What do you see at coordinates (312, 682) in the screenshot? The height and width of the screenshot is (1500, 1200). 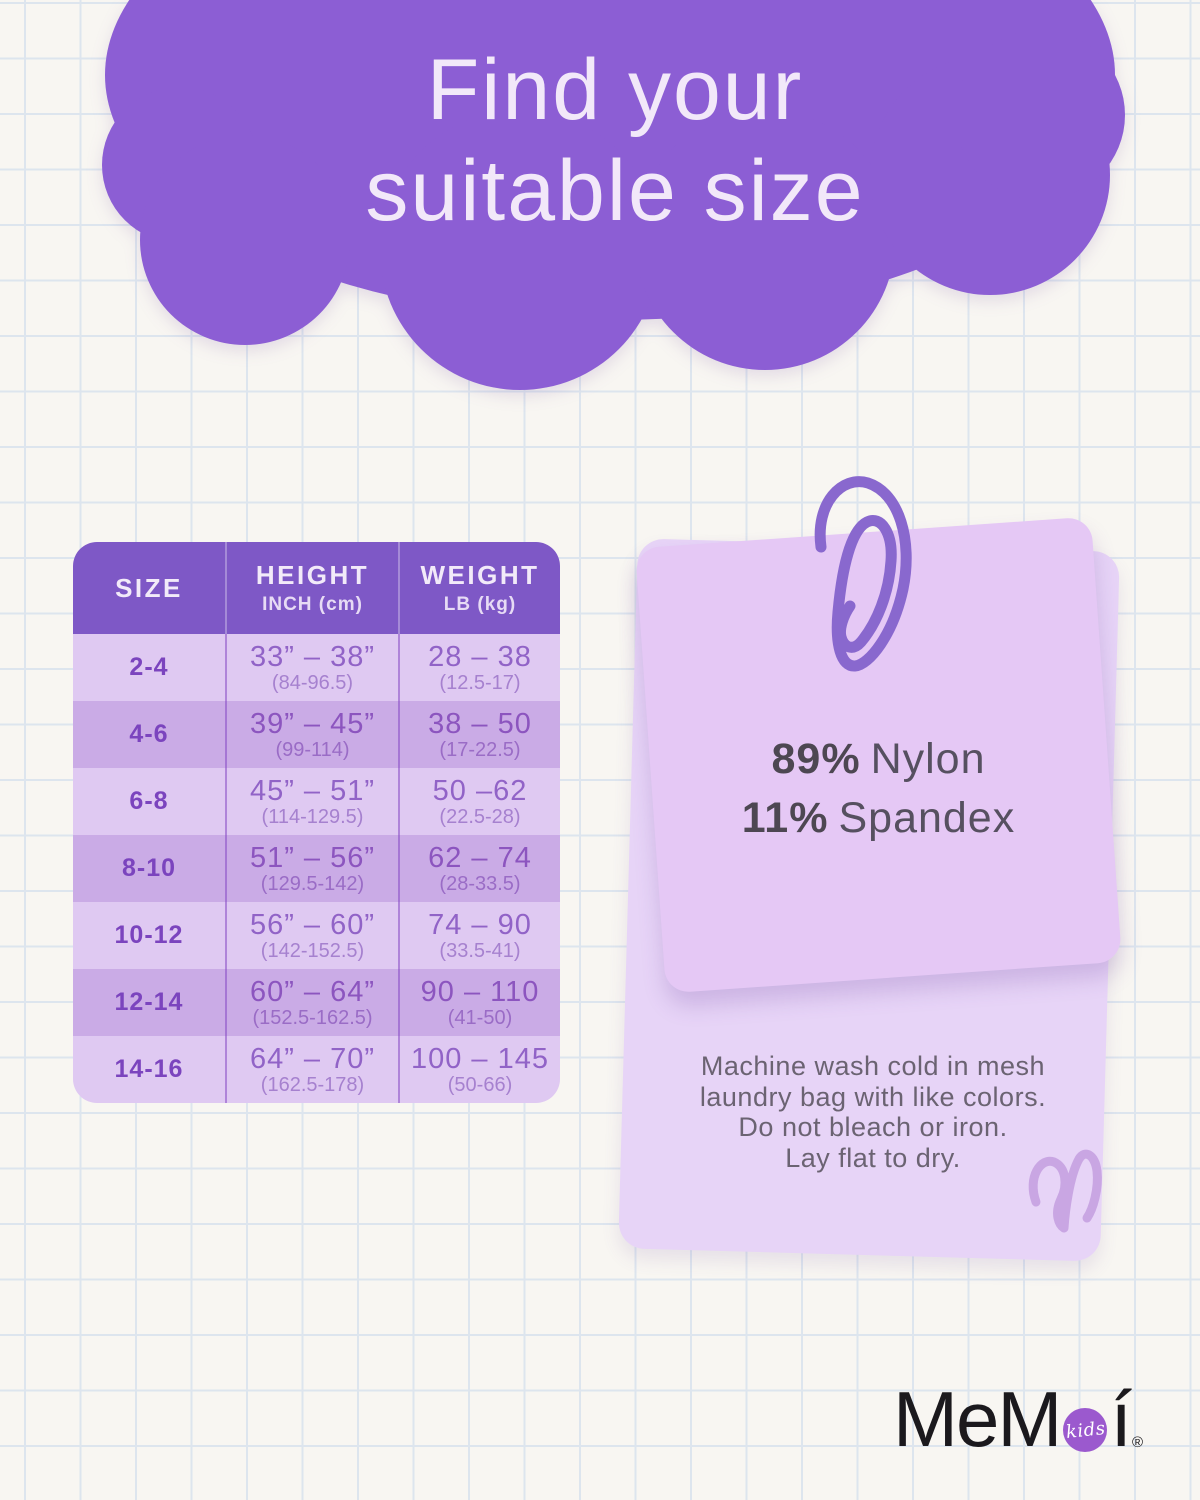 I see `height-cm: (84-96.5)` at bounding box center [312, 682].